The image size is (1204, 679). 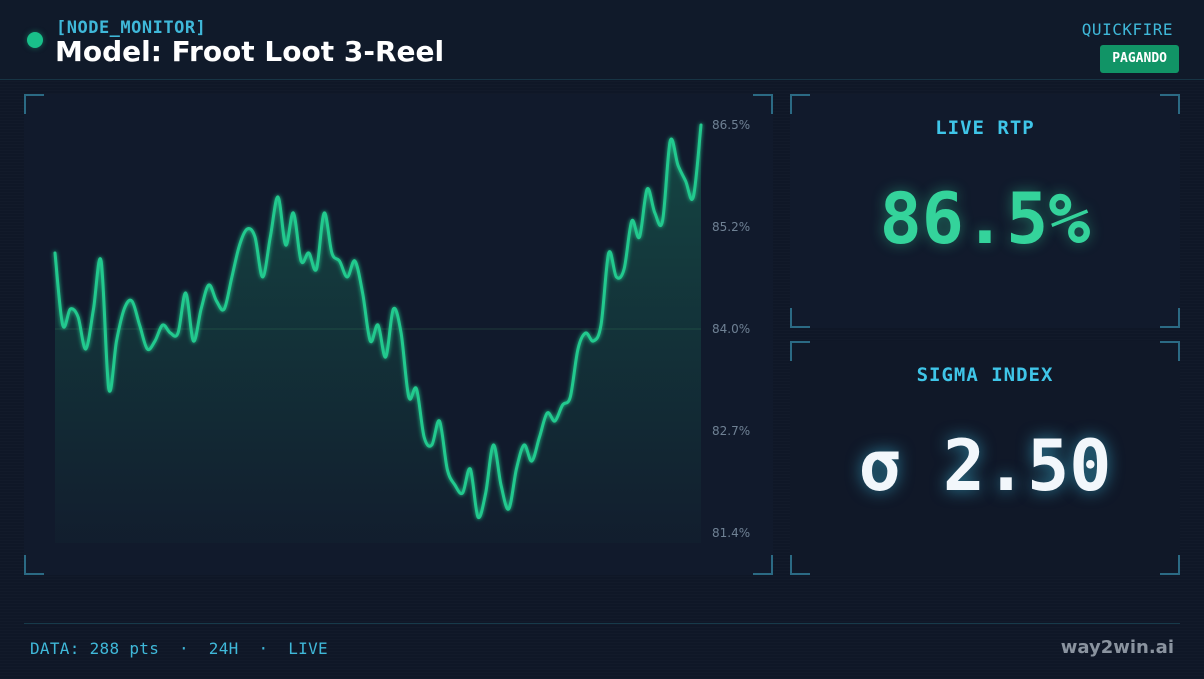 I want to click on y-tick-label: 86.5%, so click(x=731, y=125).